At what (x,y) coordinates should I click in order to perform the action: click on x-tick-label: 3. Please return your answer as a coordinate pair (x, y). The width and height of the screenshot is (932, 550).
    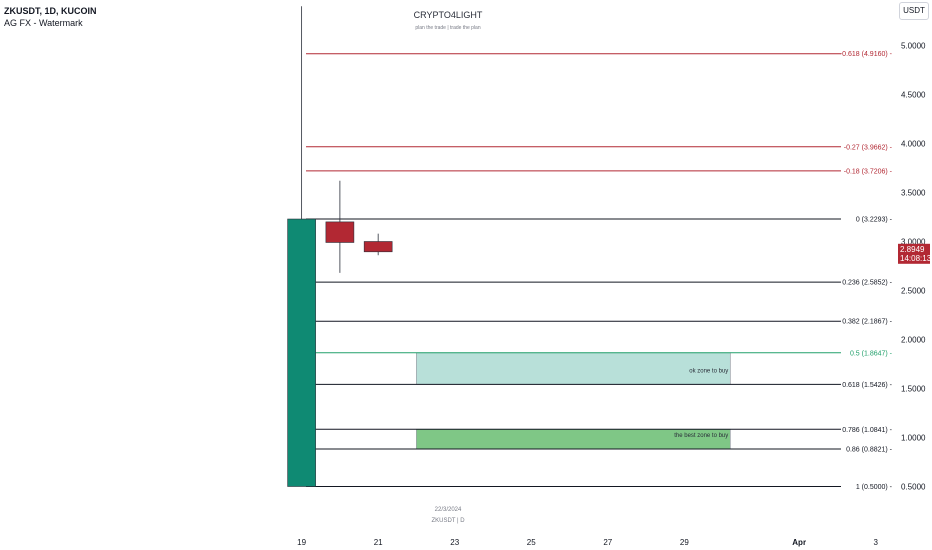
    Looking at the image, I should click on (875, 542).